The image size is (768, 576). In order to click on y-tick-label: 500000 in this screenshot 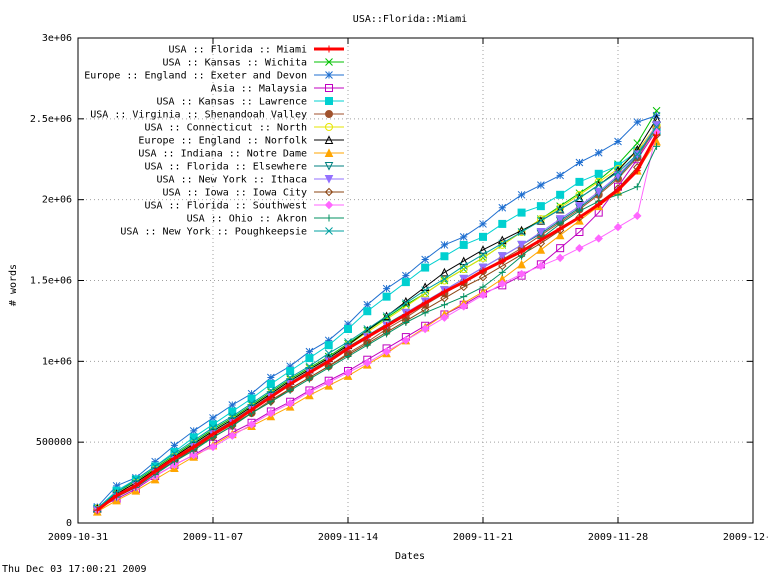, I will do `click(54, 442)`.